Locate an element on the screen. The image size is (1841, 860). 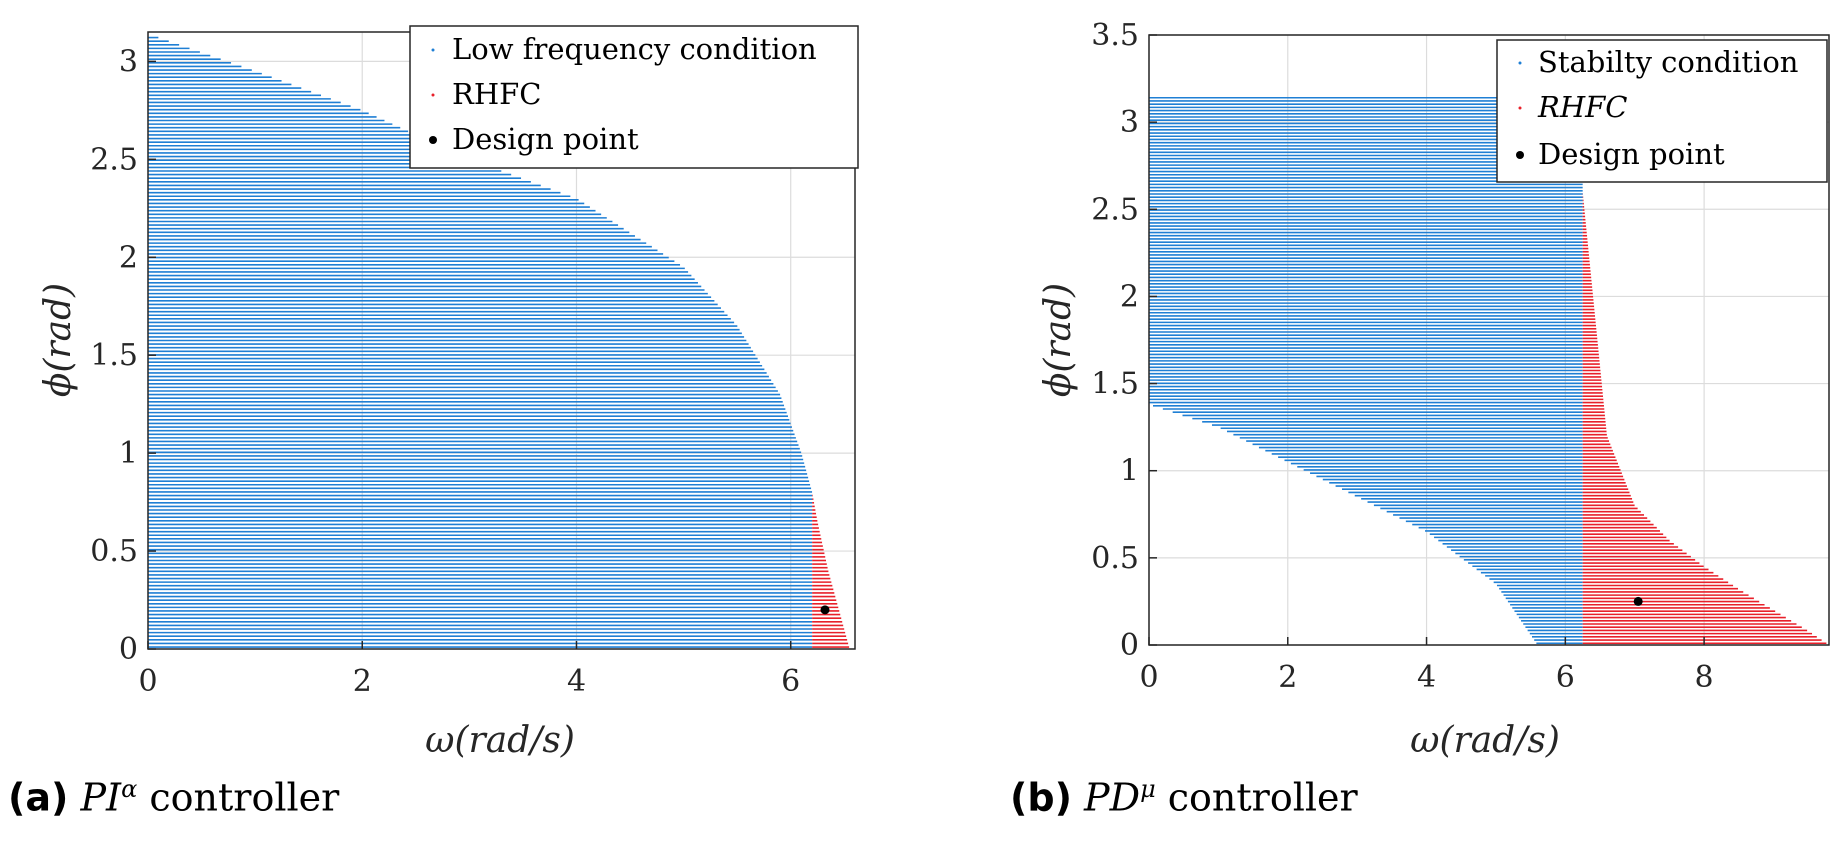
y-tick-label-b-0: 0 is located at coordinates (1129, 645).